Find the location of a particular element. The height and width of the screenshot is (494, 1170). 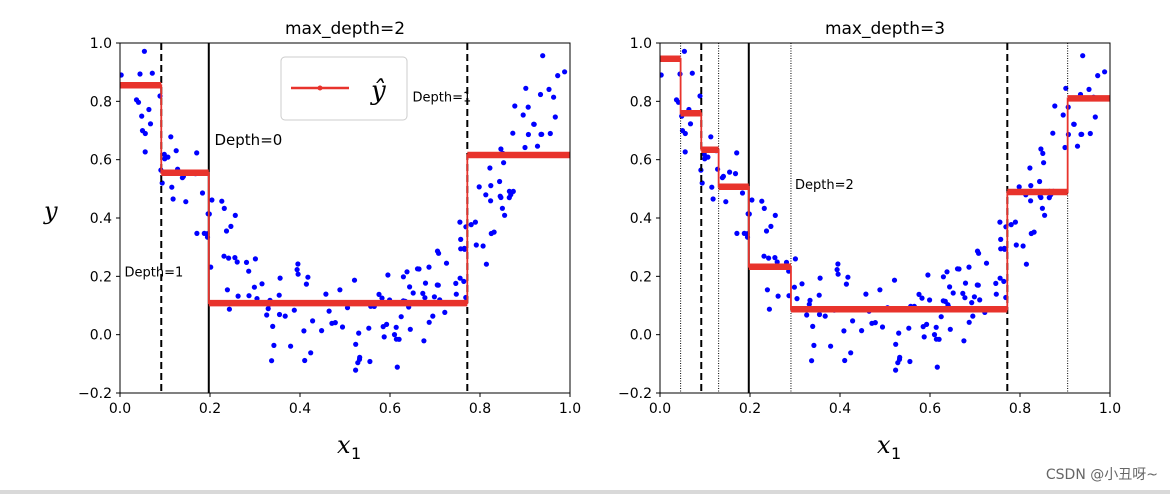

depth-annotation: Depth=0 is located at coordinates (249, 140).